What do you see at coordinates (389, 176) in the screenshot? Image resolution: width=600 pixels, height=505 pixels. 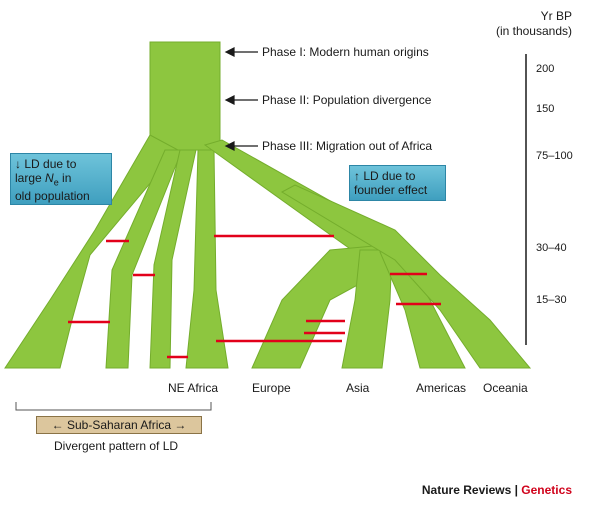 I see `ld-increase-text: LD due to` at bounding box center [389, 176].